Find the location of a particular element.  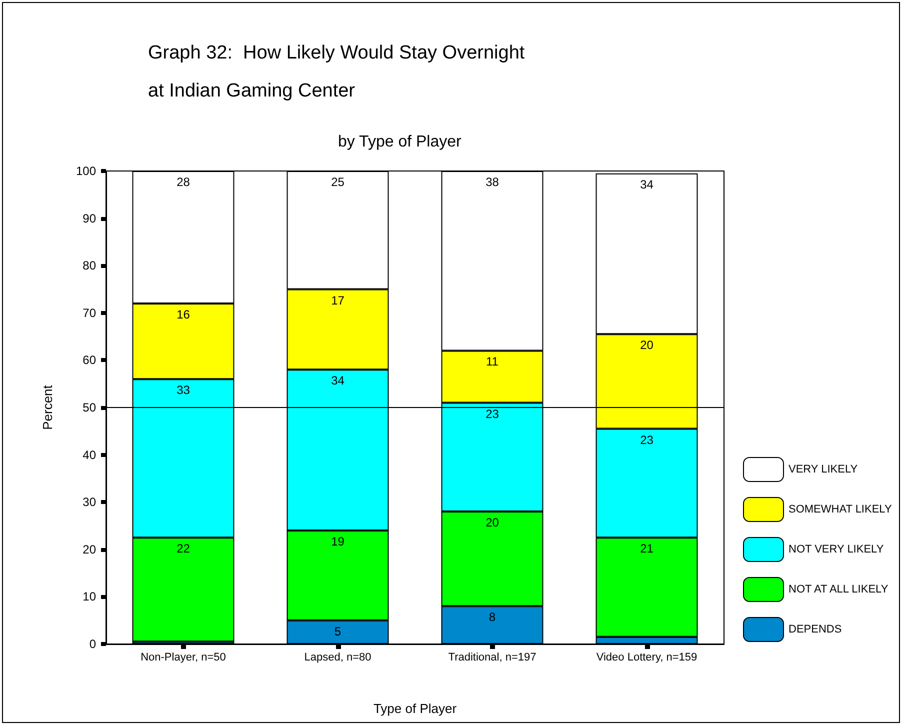

y-tick-label: 20 is located at coordinates (89, 549).